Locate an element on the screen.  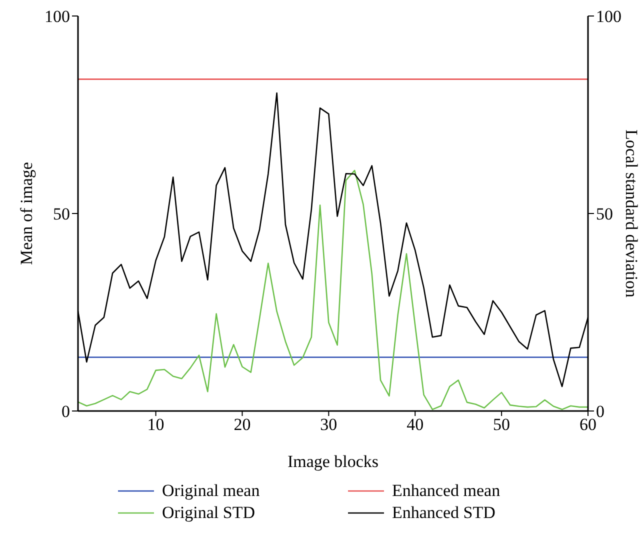
x-tick-label: 20 is located at coordinates (242, 424).